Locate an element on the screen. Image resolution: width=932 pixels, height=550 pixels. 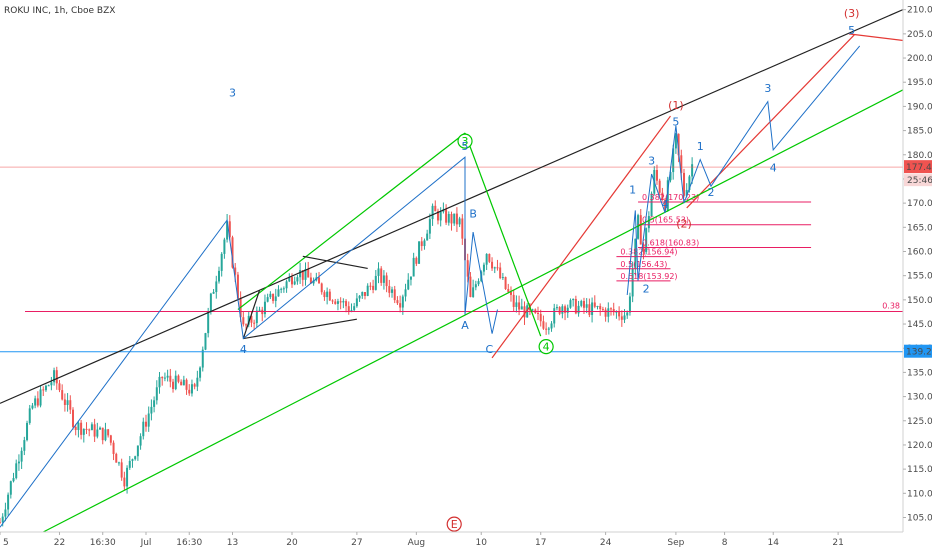
x-tick-label: 8 is located at coordinates (725, 543).